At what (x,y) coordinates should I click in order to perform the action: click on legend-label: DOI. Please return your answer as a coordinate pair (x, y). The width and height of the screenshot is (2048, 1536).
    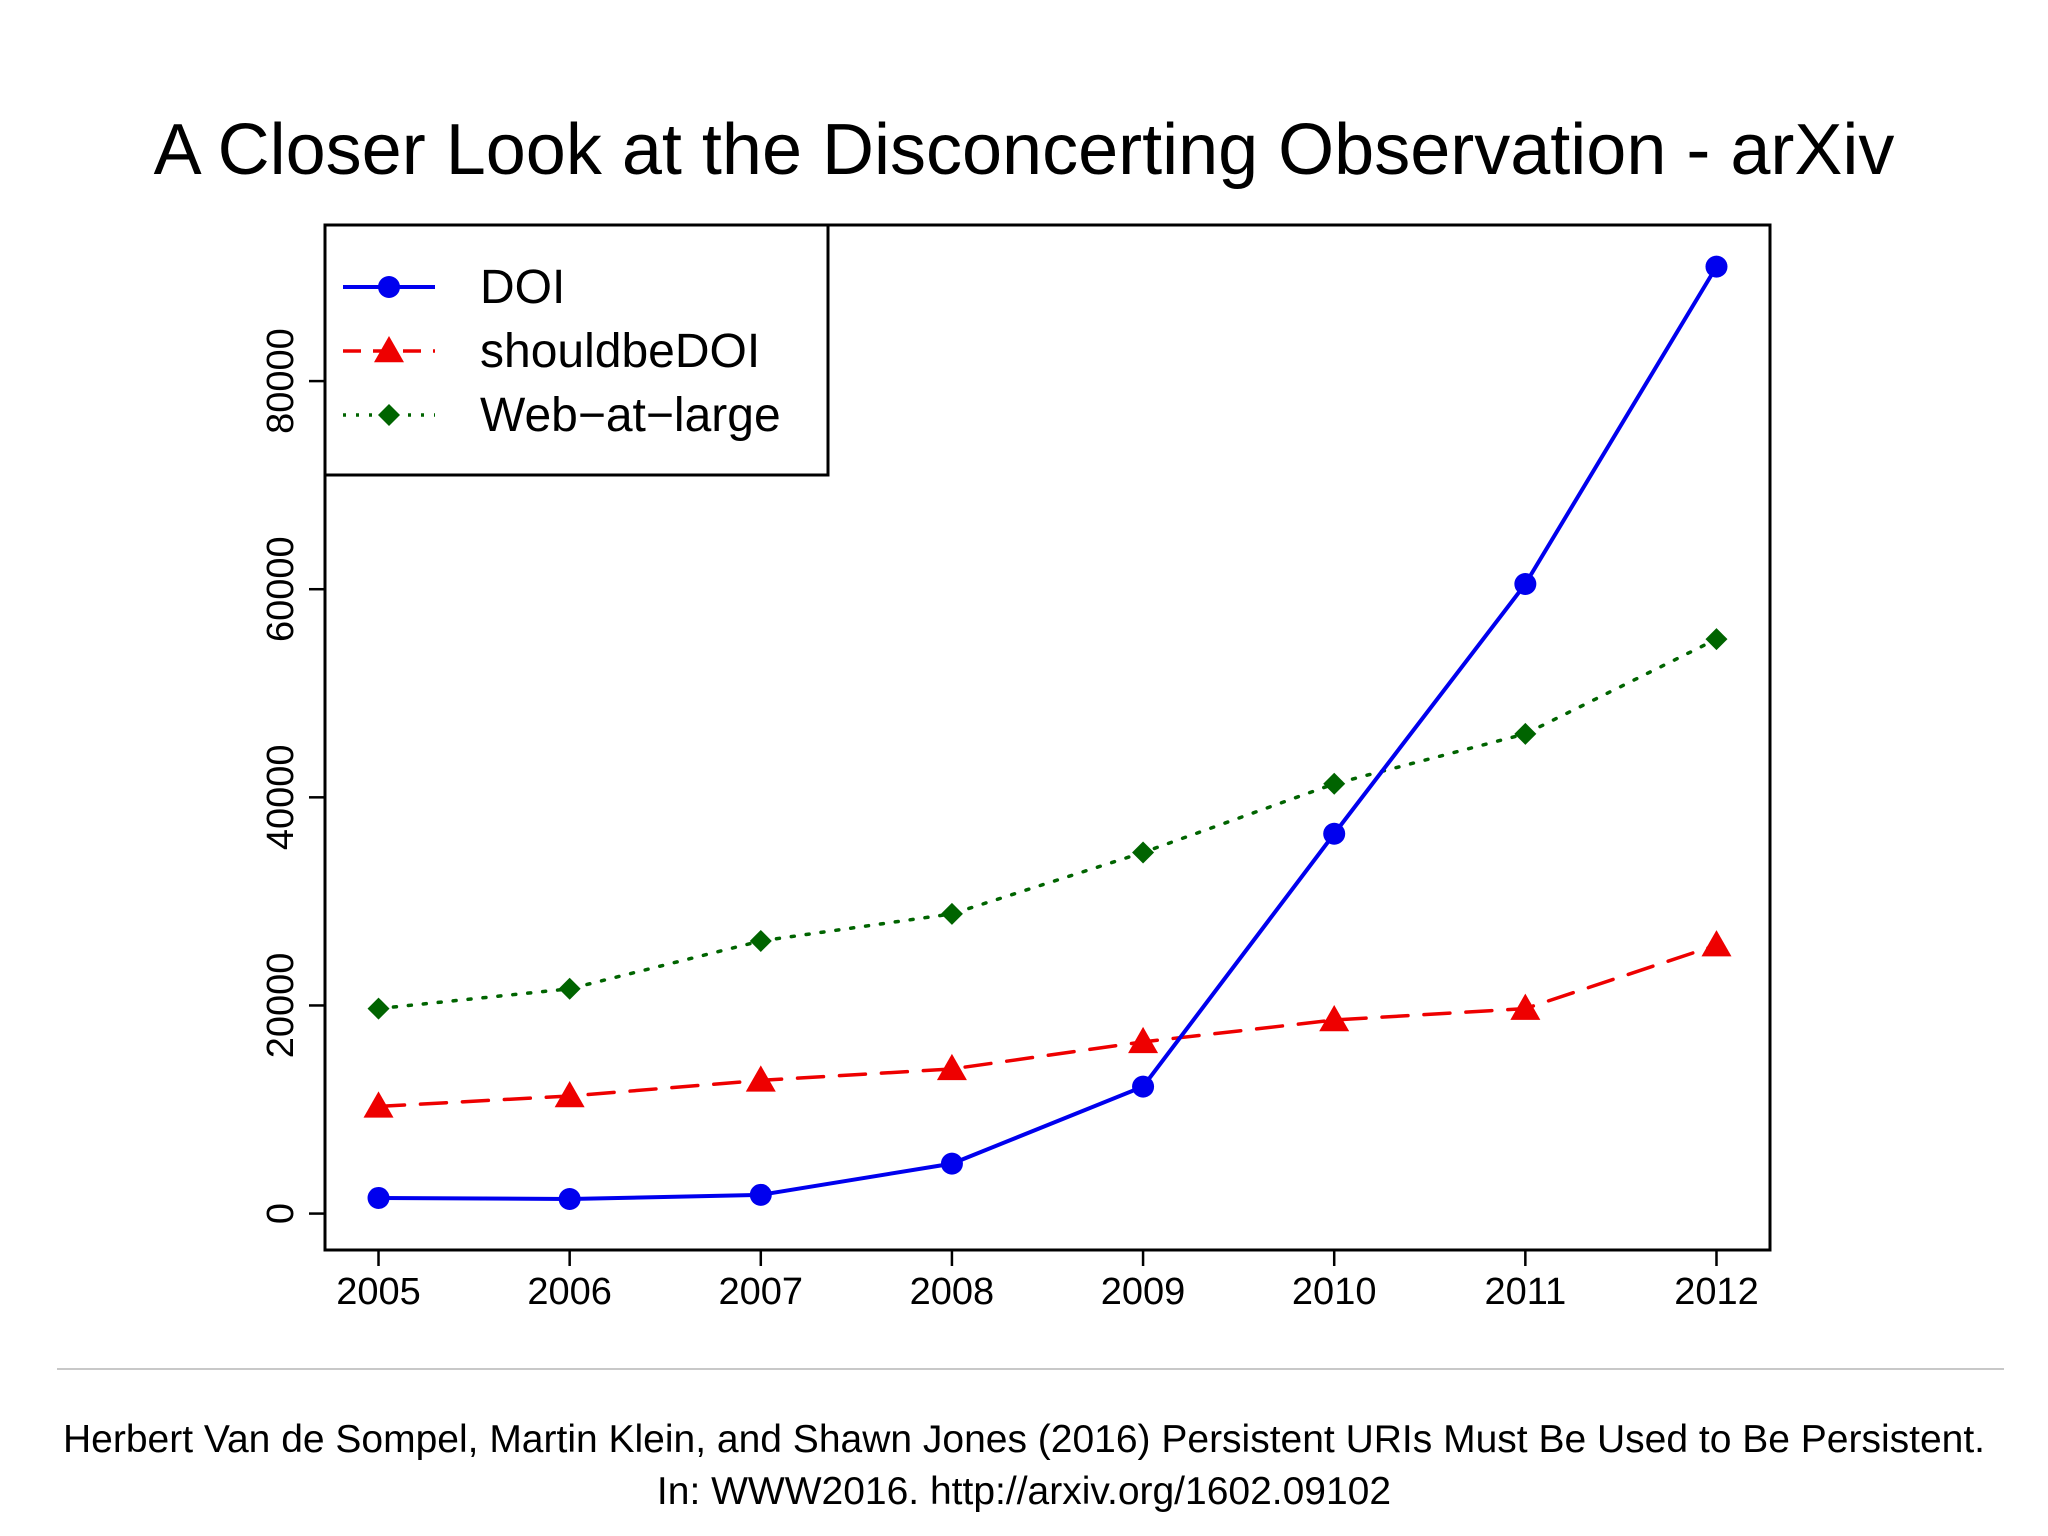
    Looking at the image, I should click on (522, 287).